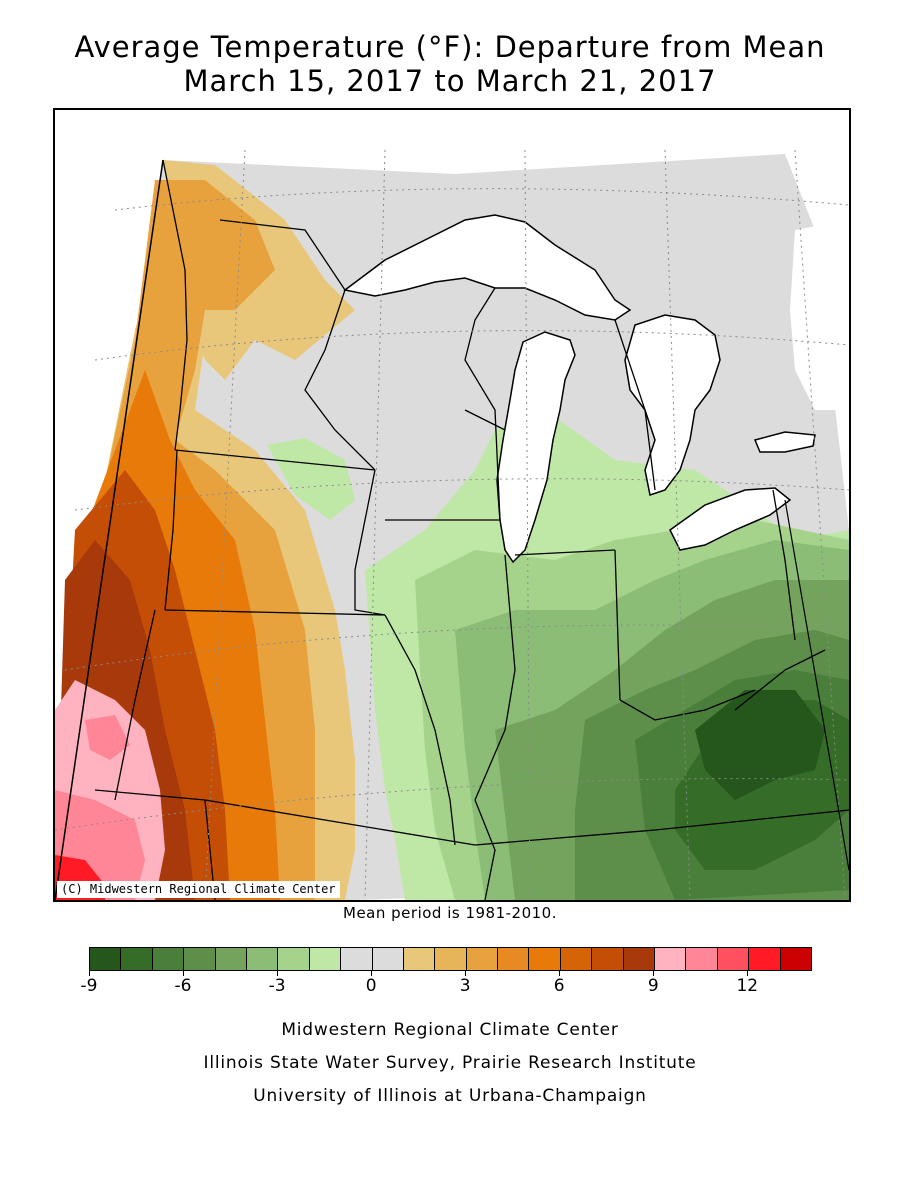 The image size is (900, 1200). I want to click on lake-superior, so click(487, 267).